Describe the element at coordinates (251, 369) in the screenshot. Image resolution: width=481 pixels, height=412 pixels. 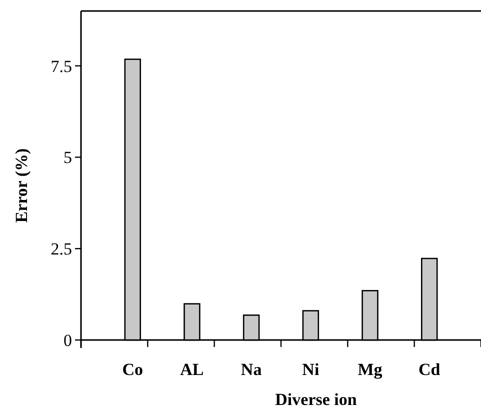
I see `x-tick-label: Na` at that location.